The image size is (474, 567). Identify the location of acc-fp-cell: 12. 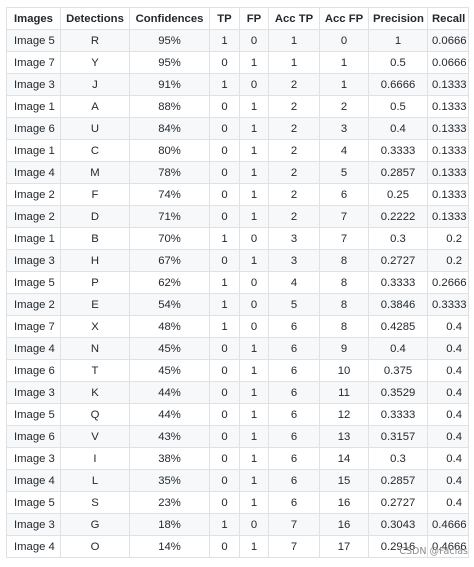
(344, 414).